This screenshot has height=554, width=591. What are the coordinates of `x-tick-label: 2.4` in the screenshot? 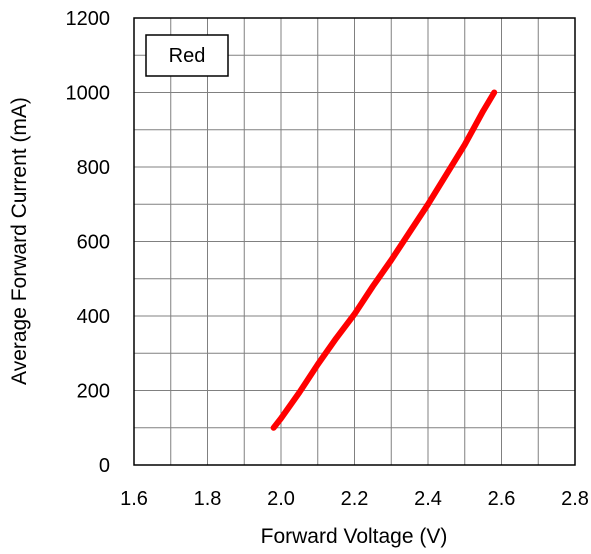 It's located at (428, 499).